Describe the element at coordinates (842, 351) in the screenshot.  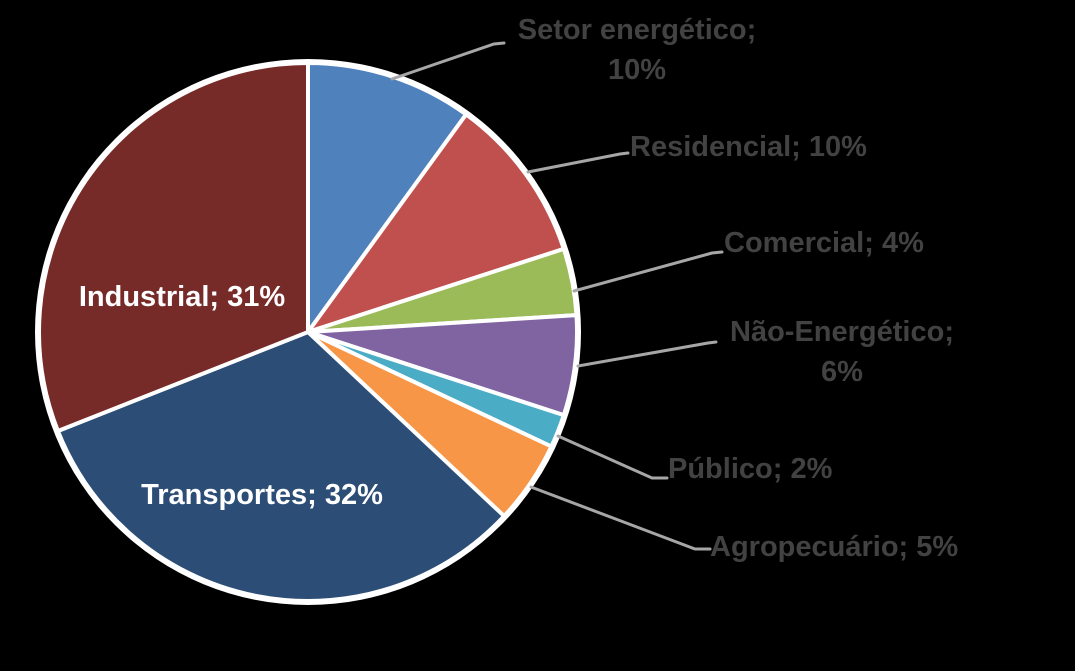
I see `slice-label-nao-energetico: Não-Energético; 6%` at that location.